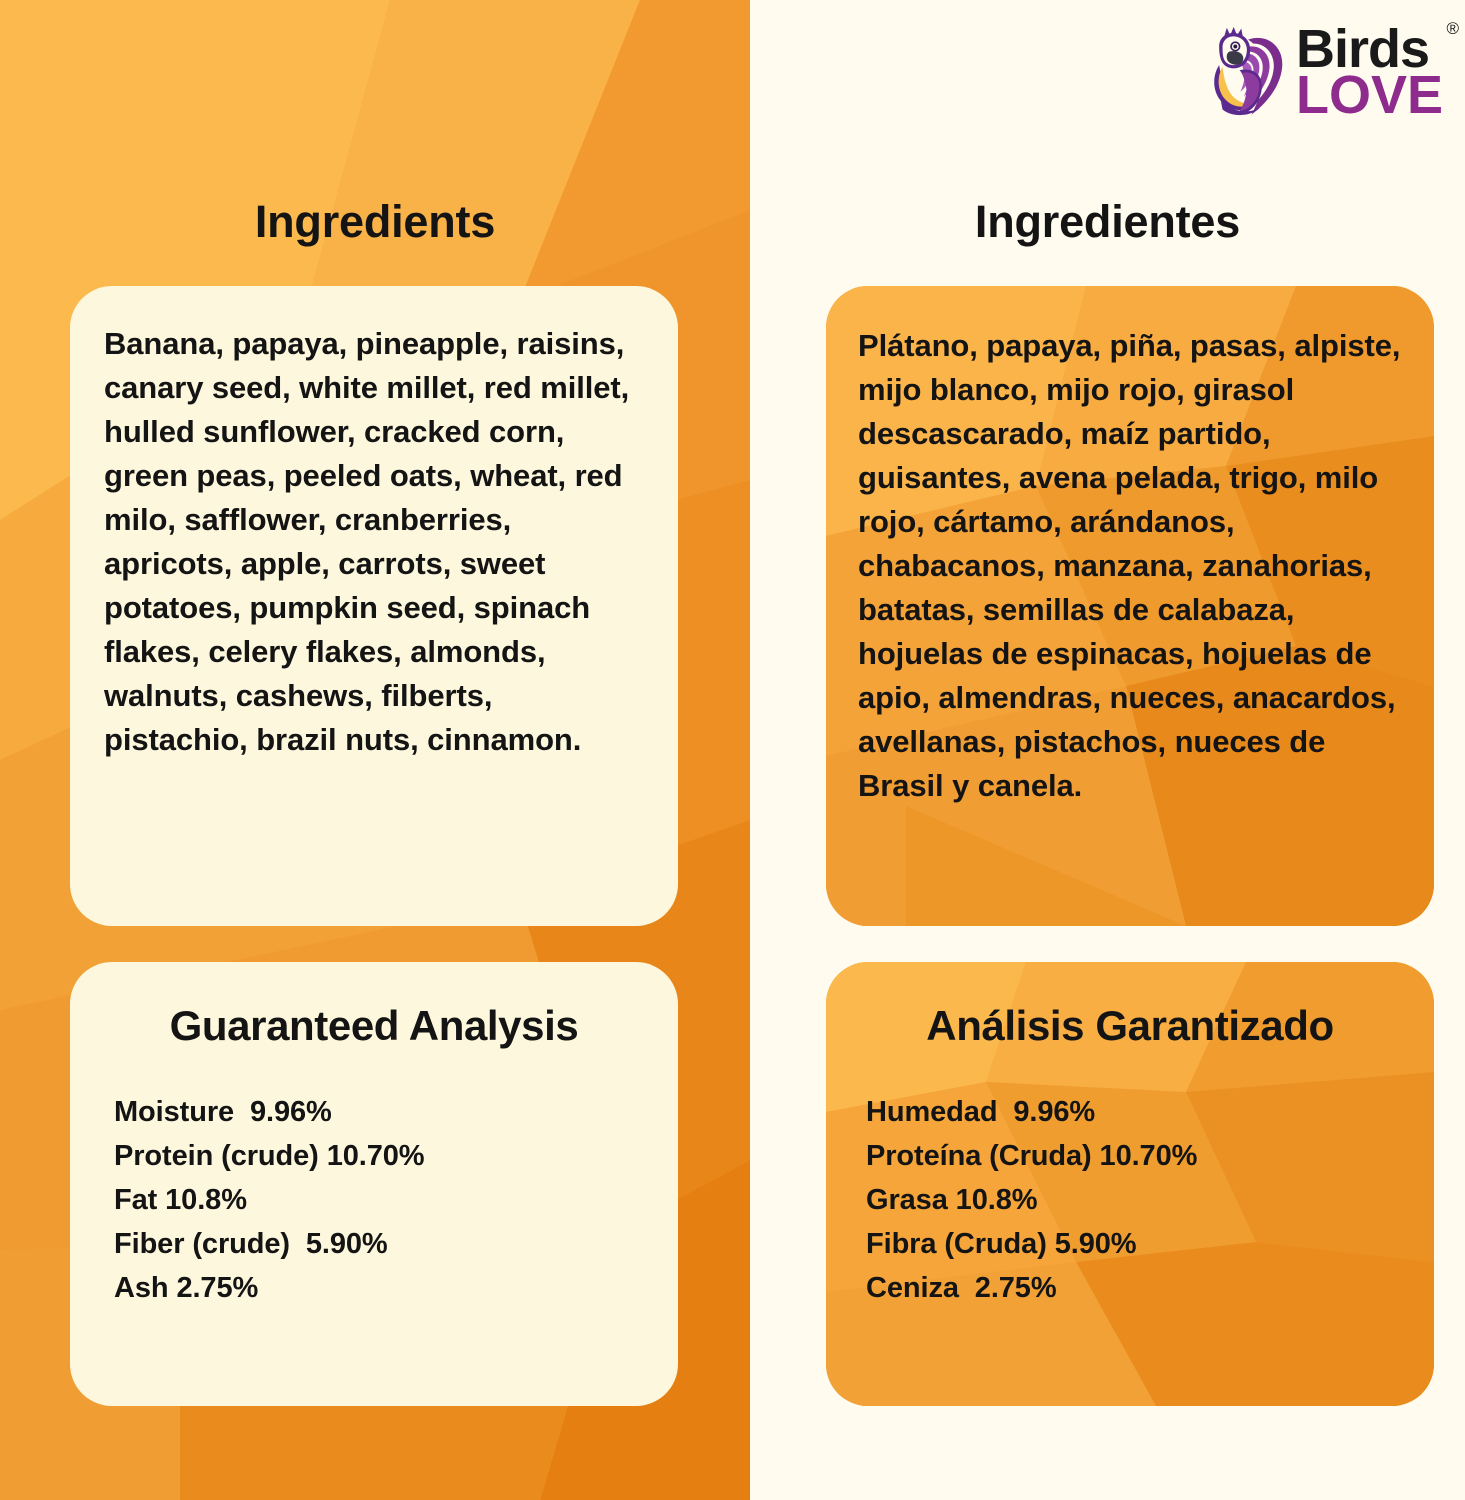 Image resolution: width=1465 pixels, height=1500 pixels. Describe the element at coordinates (981, 1112) in the screenshot. I see `analysis-row: Humedad 9.96%` at that location.